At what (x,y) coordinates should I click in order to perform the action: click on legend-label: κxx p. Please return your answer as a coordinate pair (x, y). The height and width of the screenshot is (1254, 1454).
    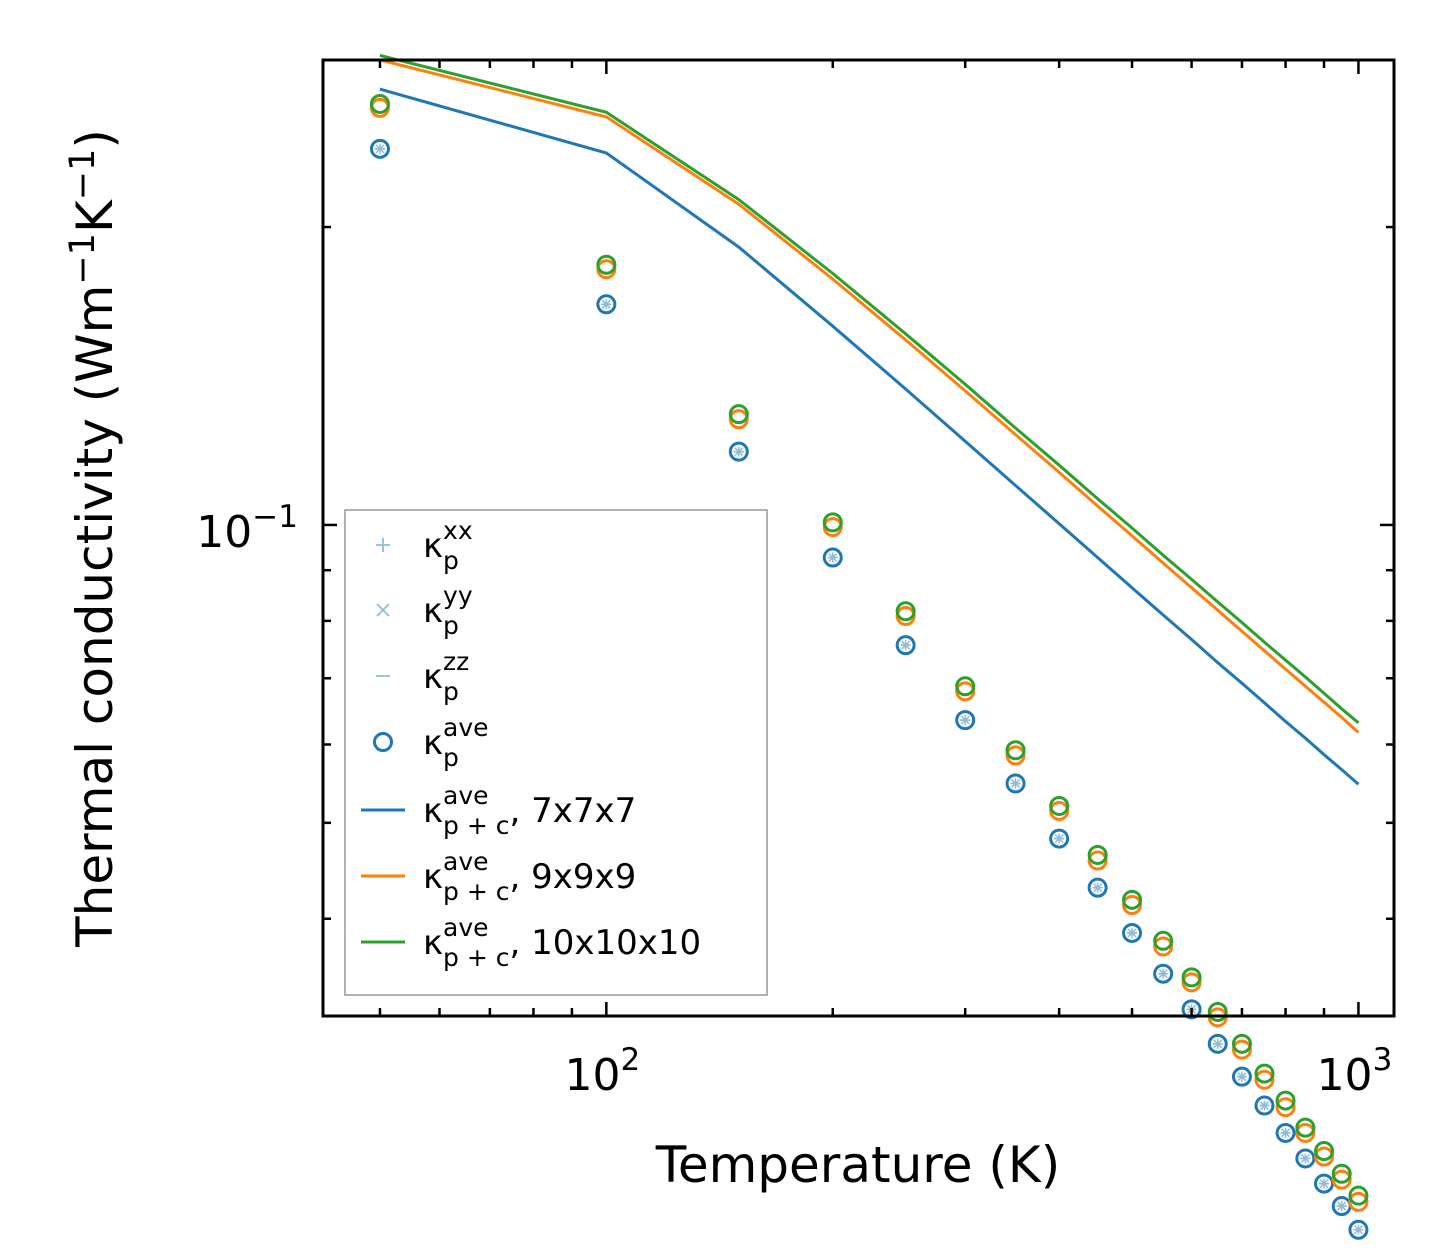
    Looking at the image, I should click on (448, 545).